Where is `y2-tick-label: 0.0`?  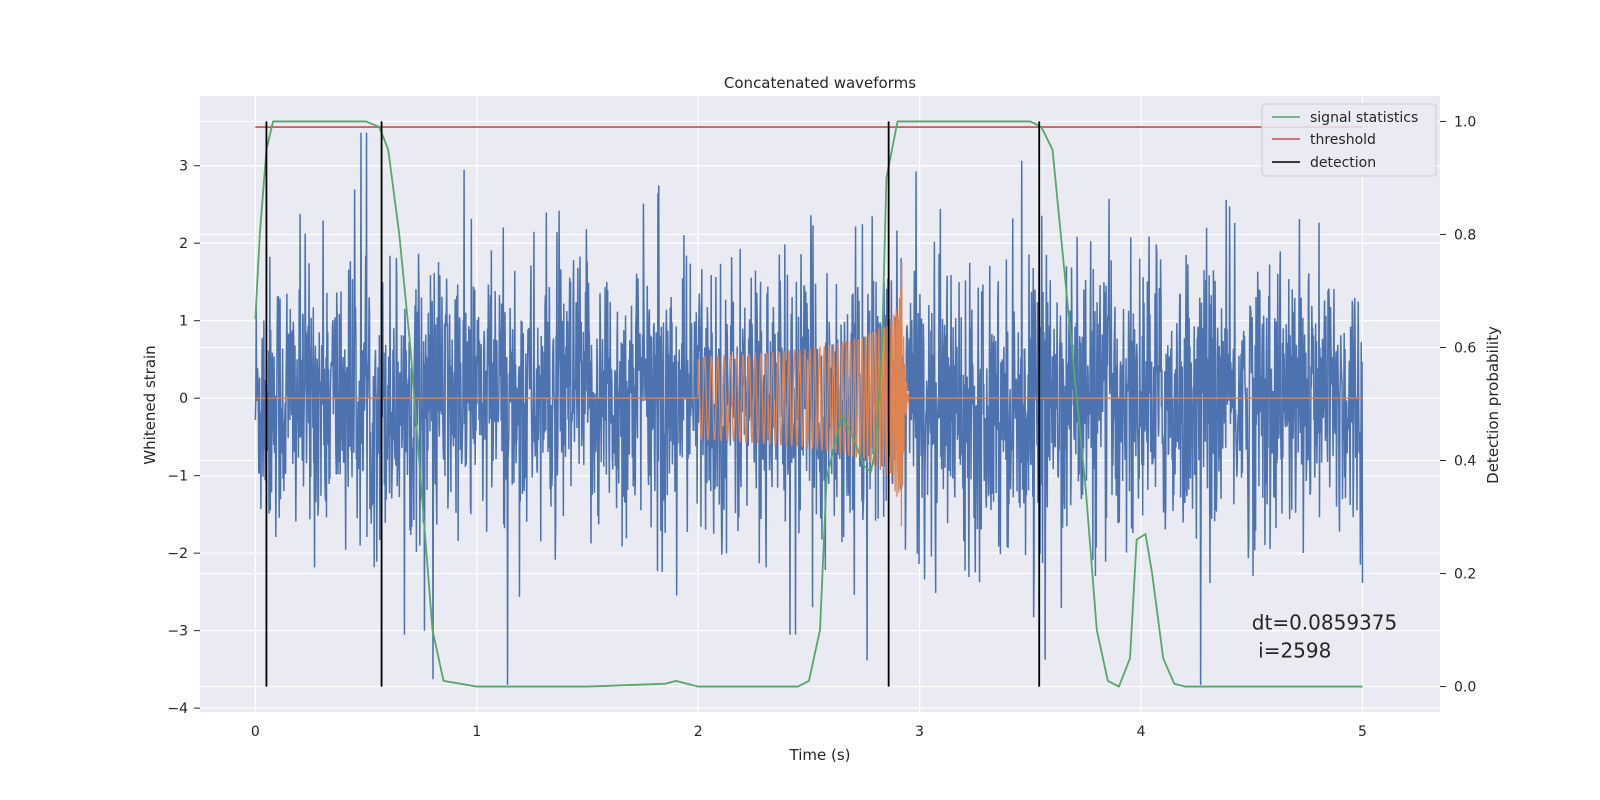
y2-tick-label: 0.0 is located at coordinates (1465, 688).